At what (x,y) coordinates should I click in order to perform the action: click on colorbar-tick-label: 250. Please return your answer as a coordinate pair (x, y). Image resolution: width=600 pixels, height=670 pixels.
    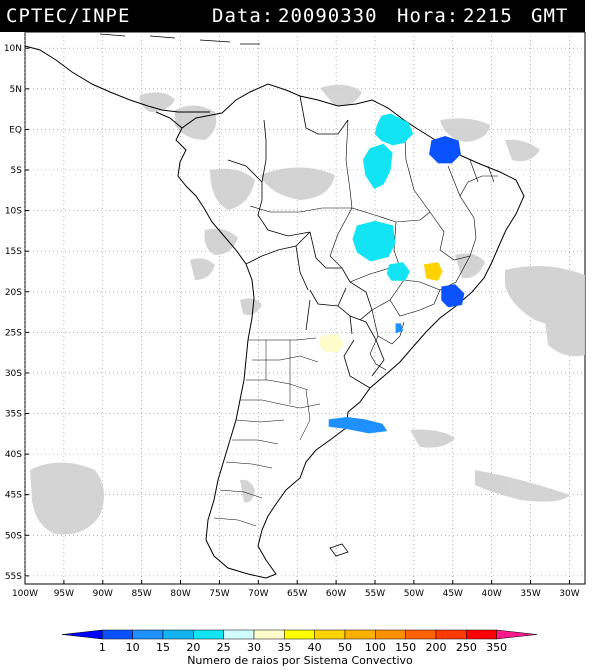
    Looking at the image, I should click on (466, 647).